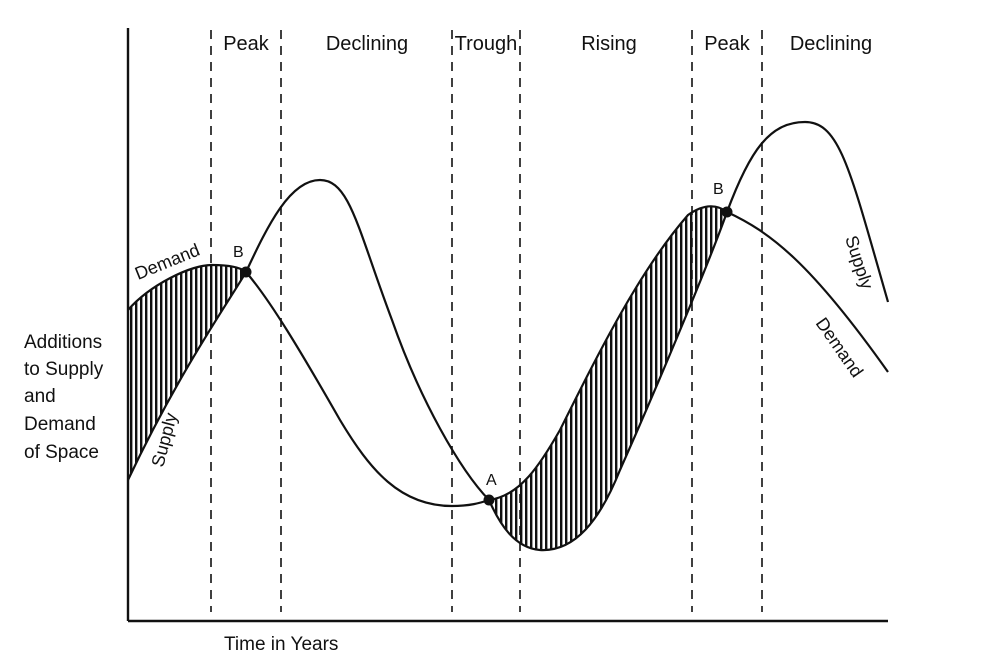 This screenshot has height=667, width=1000. What do you see at coordinates (367, 44) in the screenshot?
I see `phase-label-declining-1: Declining` at bounding box center [367, 44].